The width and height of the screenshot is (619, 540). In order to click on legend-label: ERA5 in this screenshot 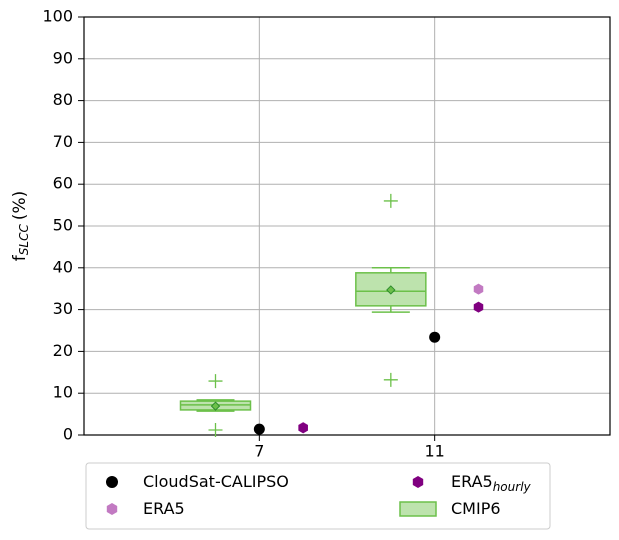, I will do `click(164, 508)`.